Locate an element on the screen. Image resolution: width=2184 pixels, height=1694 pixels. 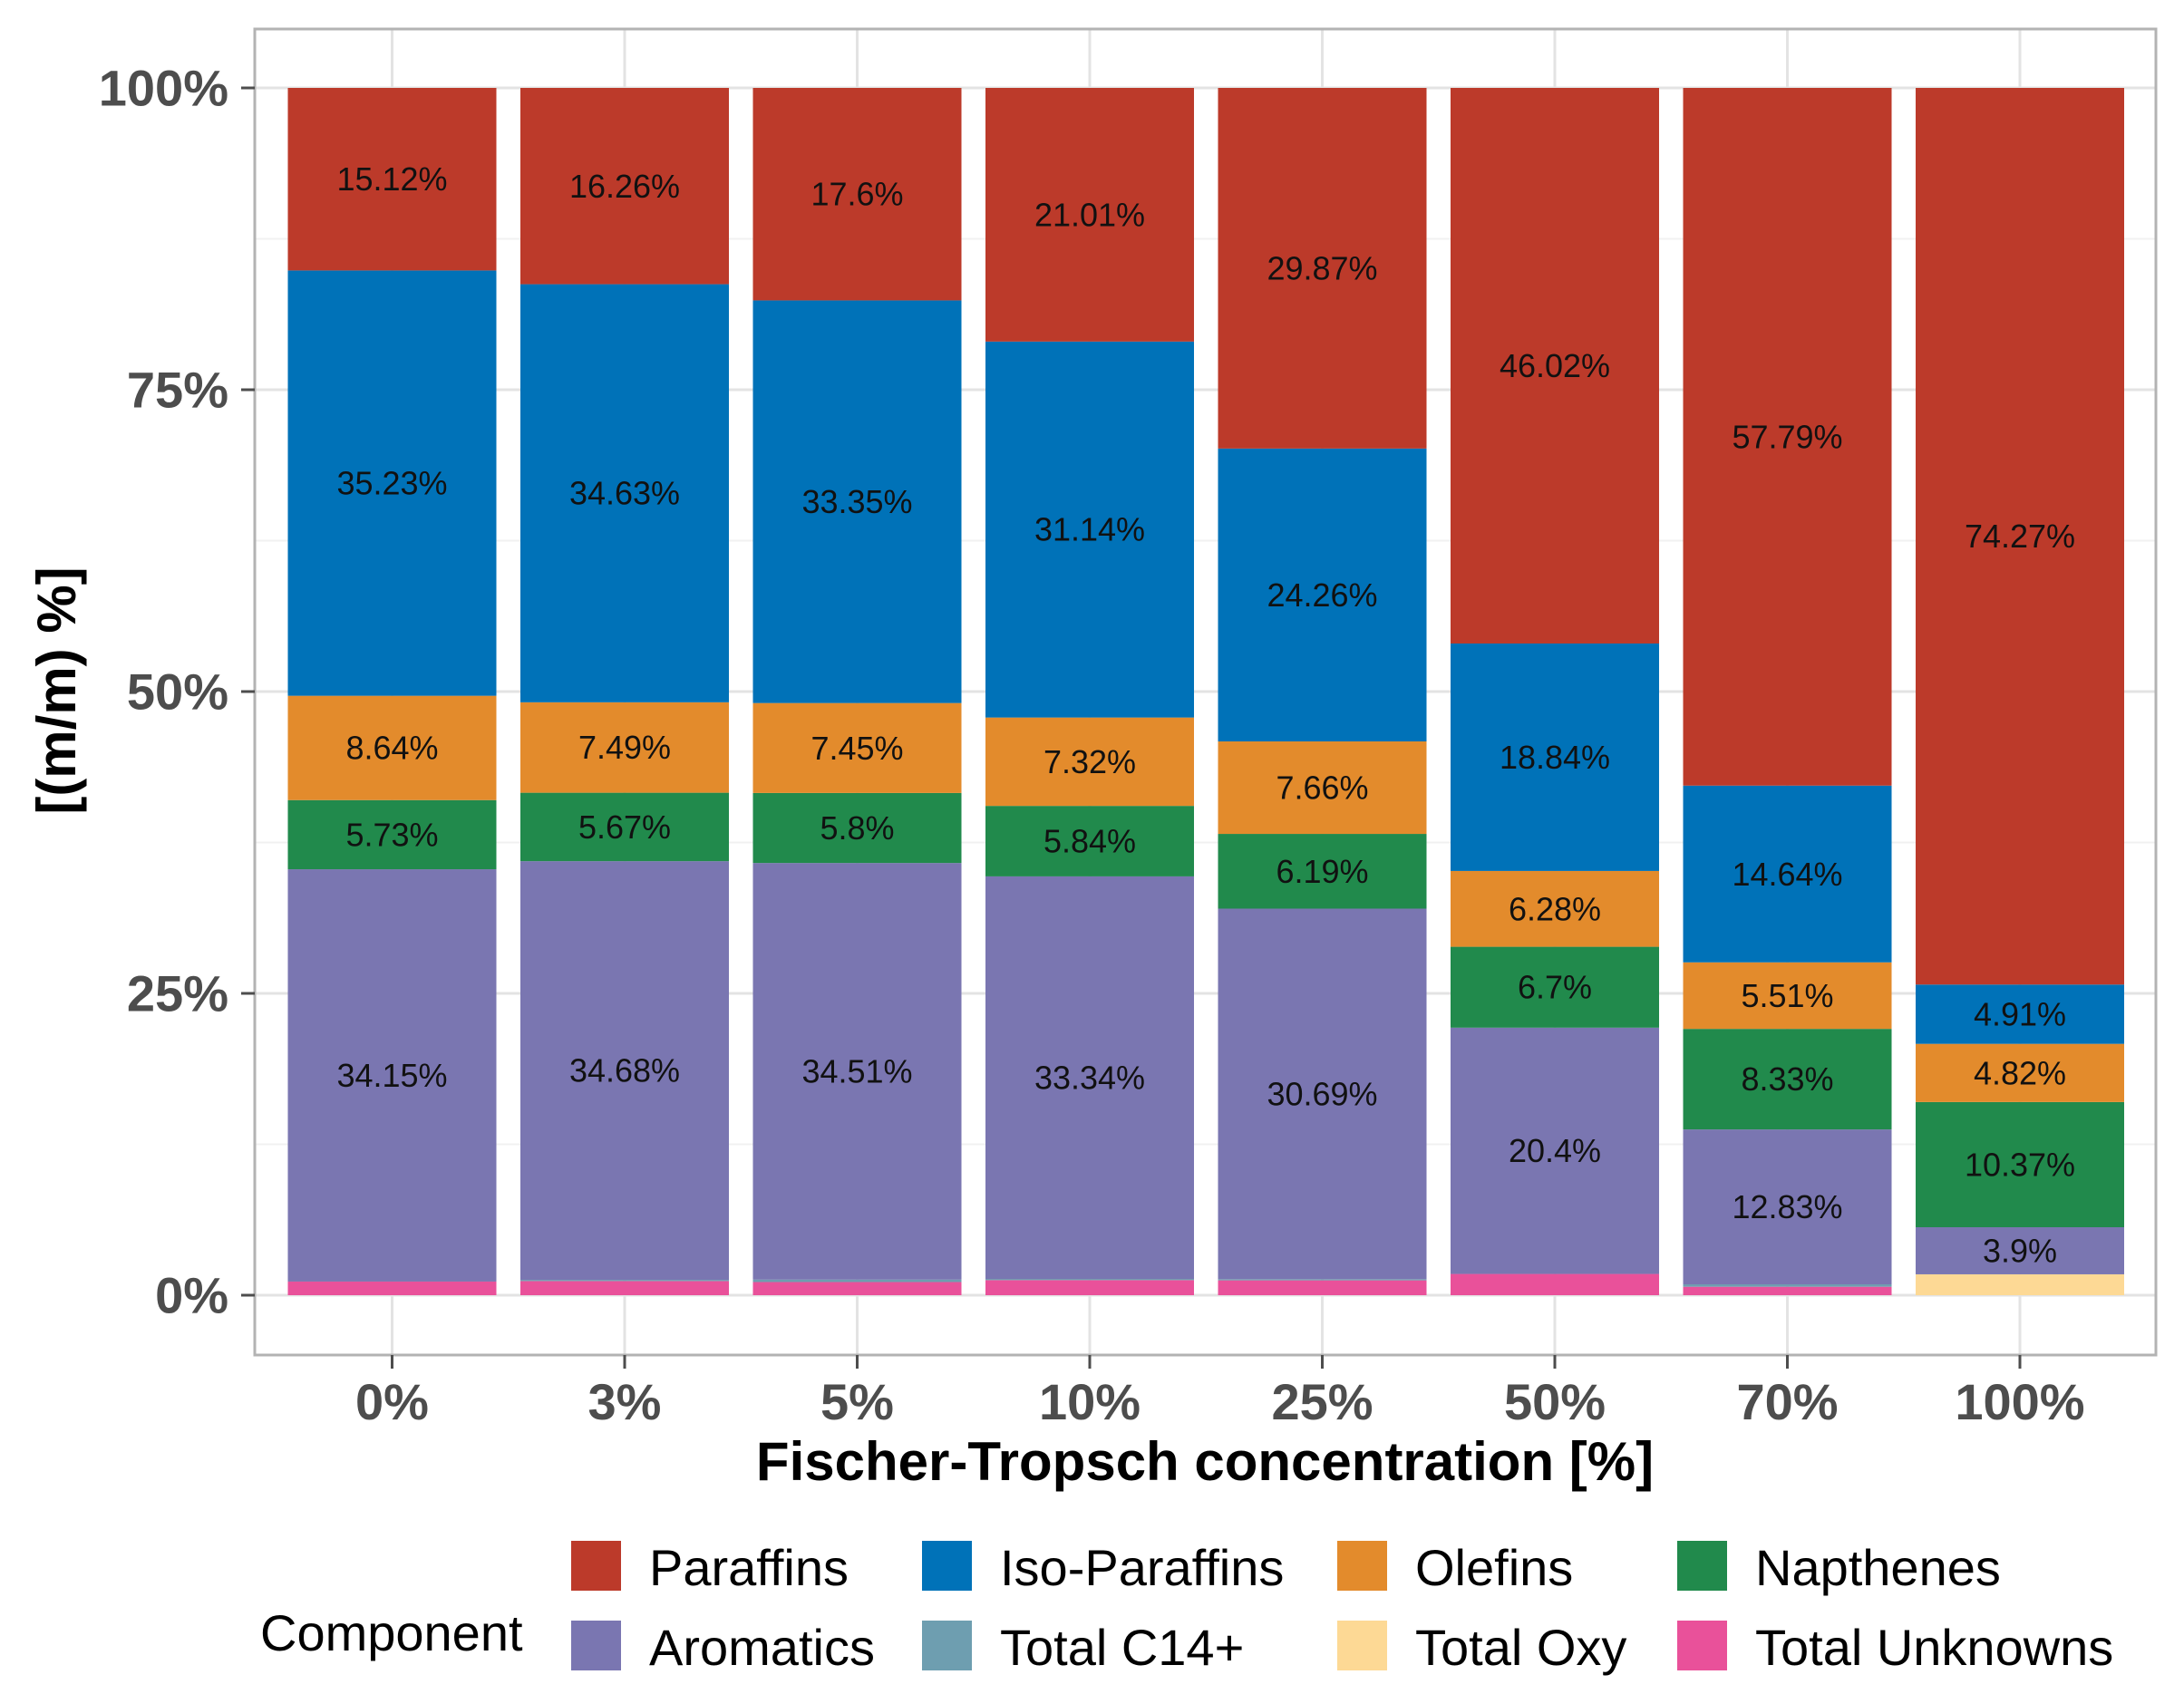
bar-segment-total-c14--1 is located at coordinates (625, 1281).